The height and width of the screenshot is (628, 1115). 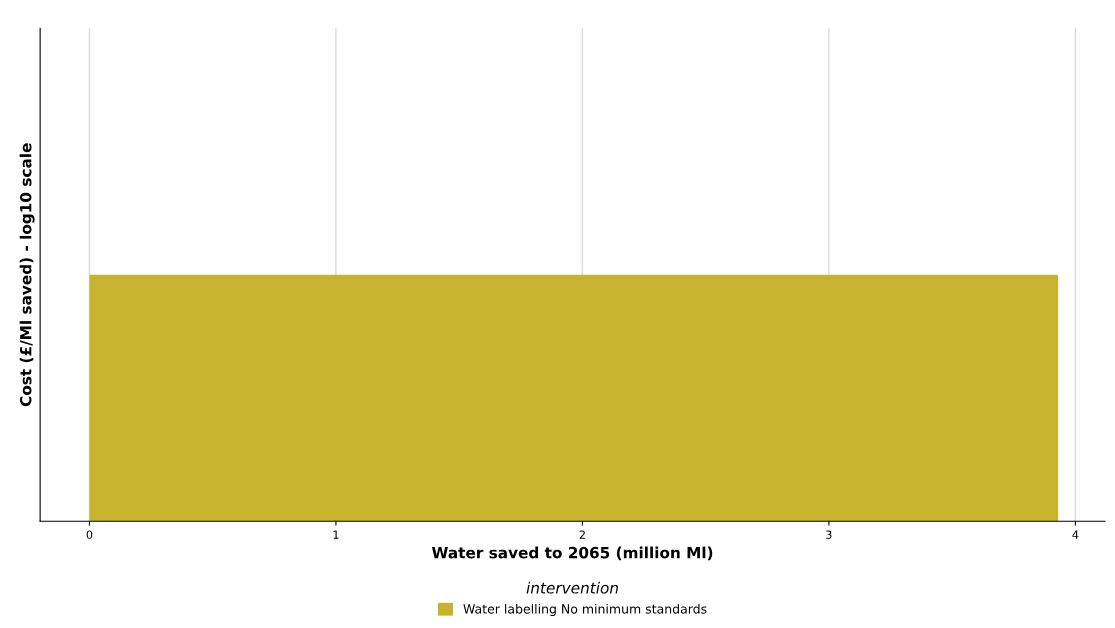 I want to click on legend-title: intervention, so click(x=572, y=587).